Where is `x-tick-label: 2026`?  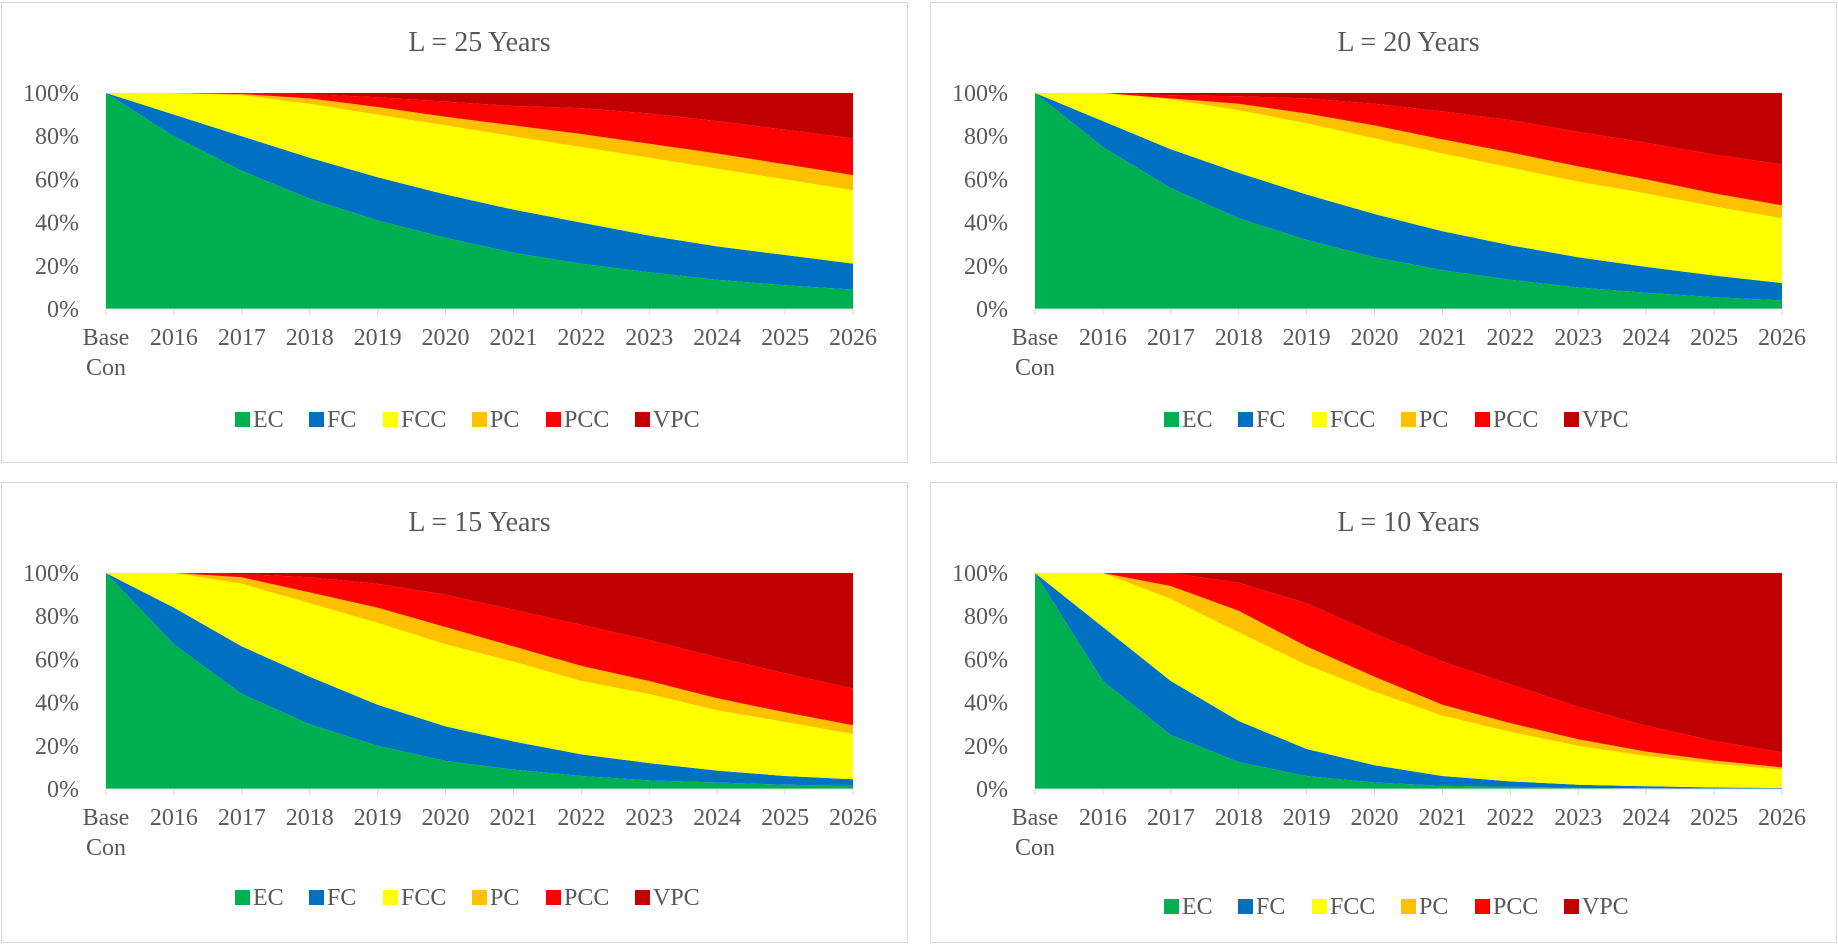
x-tick-label: 2026 is located at coordinates (853, 818).